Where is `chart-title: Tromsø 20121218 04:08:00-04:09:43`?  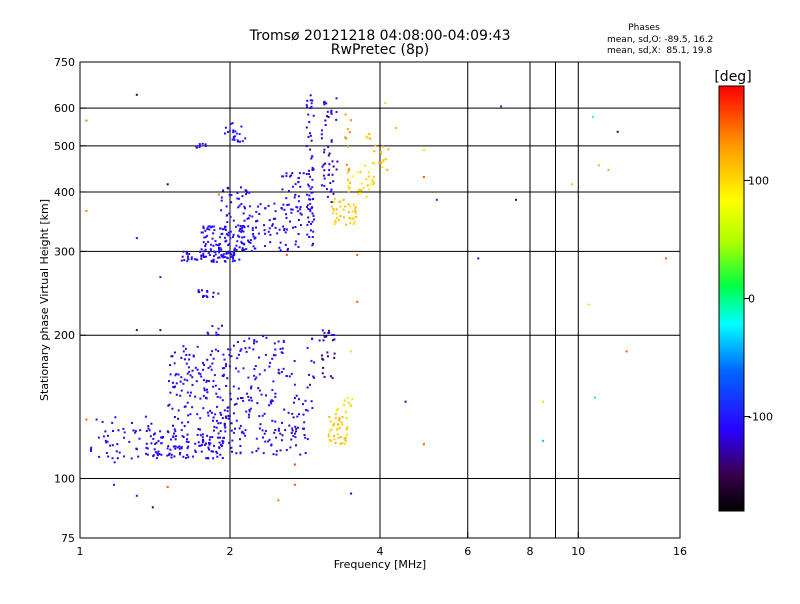 chart-title: Tromsø 20121218 04:08:00-04:09:43 is located at coordinates (380, 36).